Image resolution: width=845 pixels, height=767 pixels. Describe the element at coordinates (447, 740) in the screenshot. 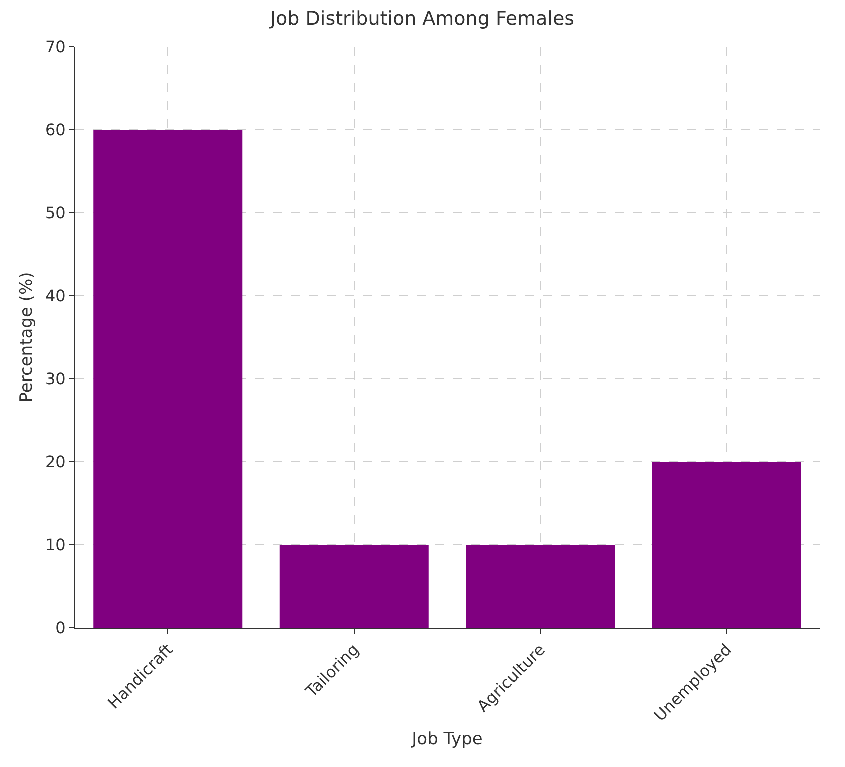

I see `x-axis-title: Job Type` at that location.